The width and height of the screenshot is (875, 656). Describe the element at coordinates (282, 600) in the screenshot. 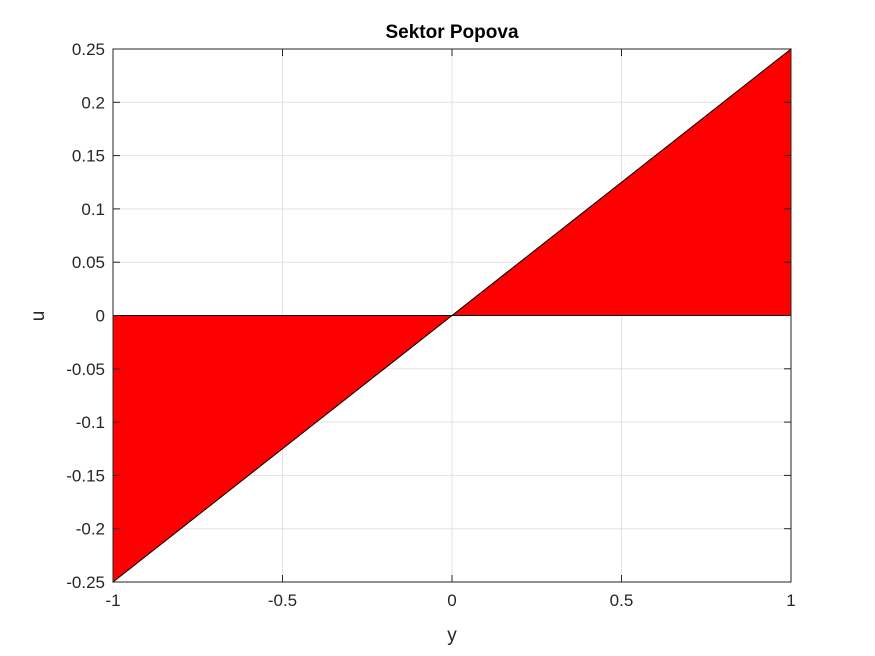

I see `x-tick-label-1: -0.5` at that location.